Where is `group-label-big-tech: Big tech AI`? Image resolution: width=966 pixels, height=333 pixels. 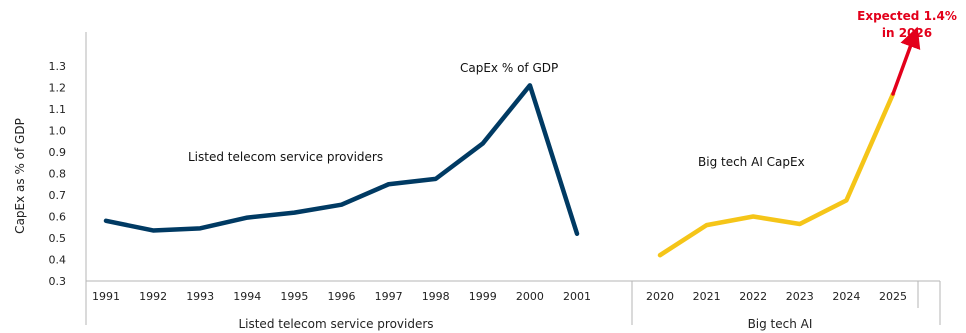 group-label-big-tech: Big tech AI is located at coordinates (780, 324).